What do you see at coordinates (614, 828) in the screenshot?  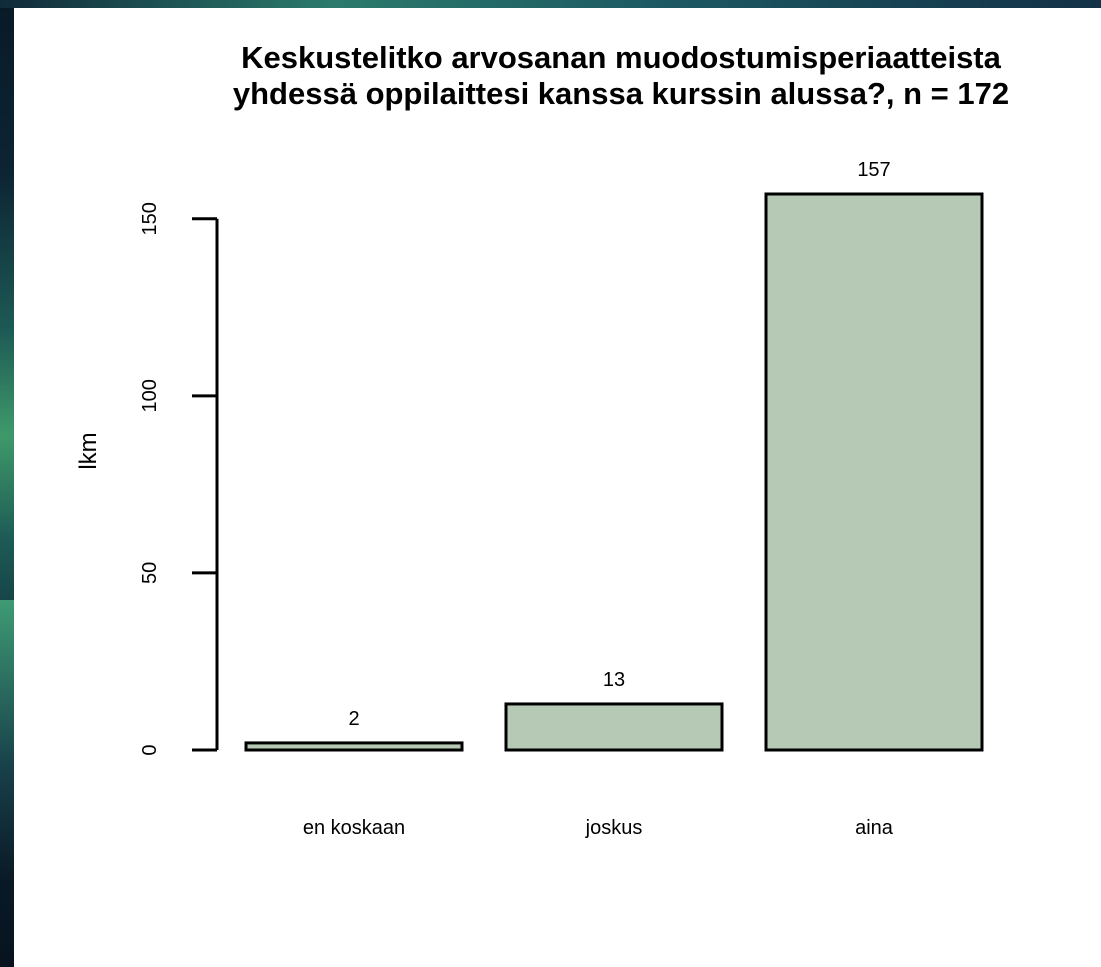 I see `category-label-2: joskus` at bounding box center [614, 828].